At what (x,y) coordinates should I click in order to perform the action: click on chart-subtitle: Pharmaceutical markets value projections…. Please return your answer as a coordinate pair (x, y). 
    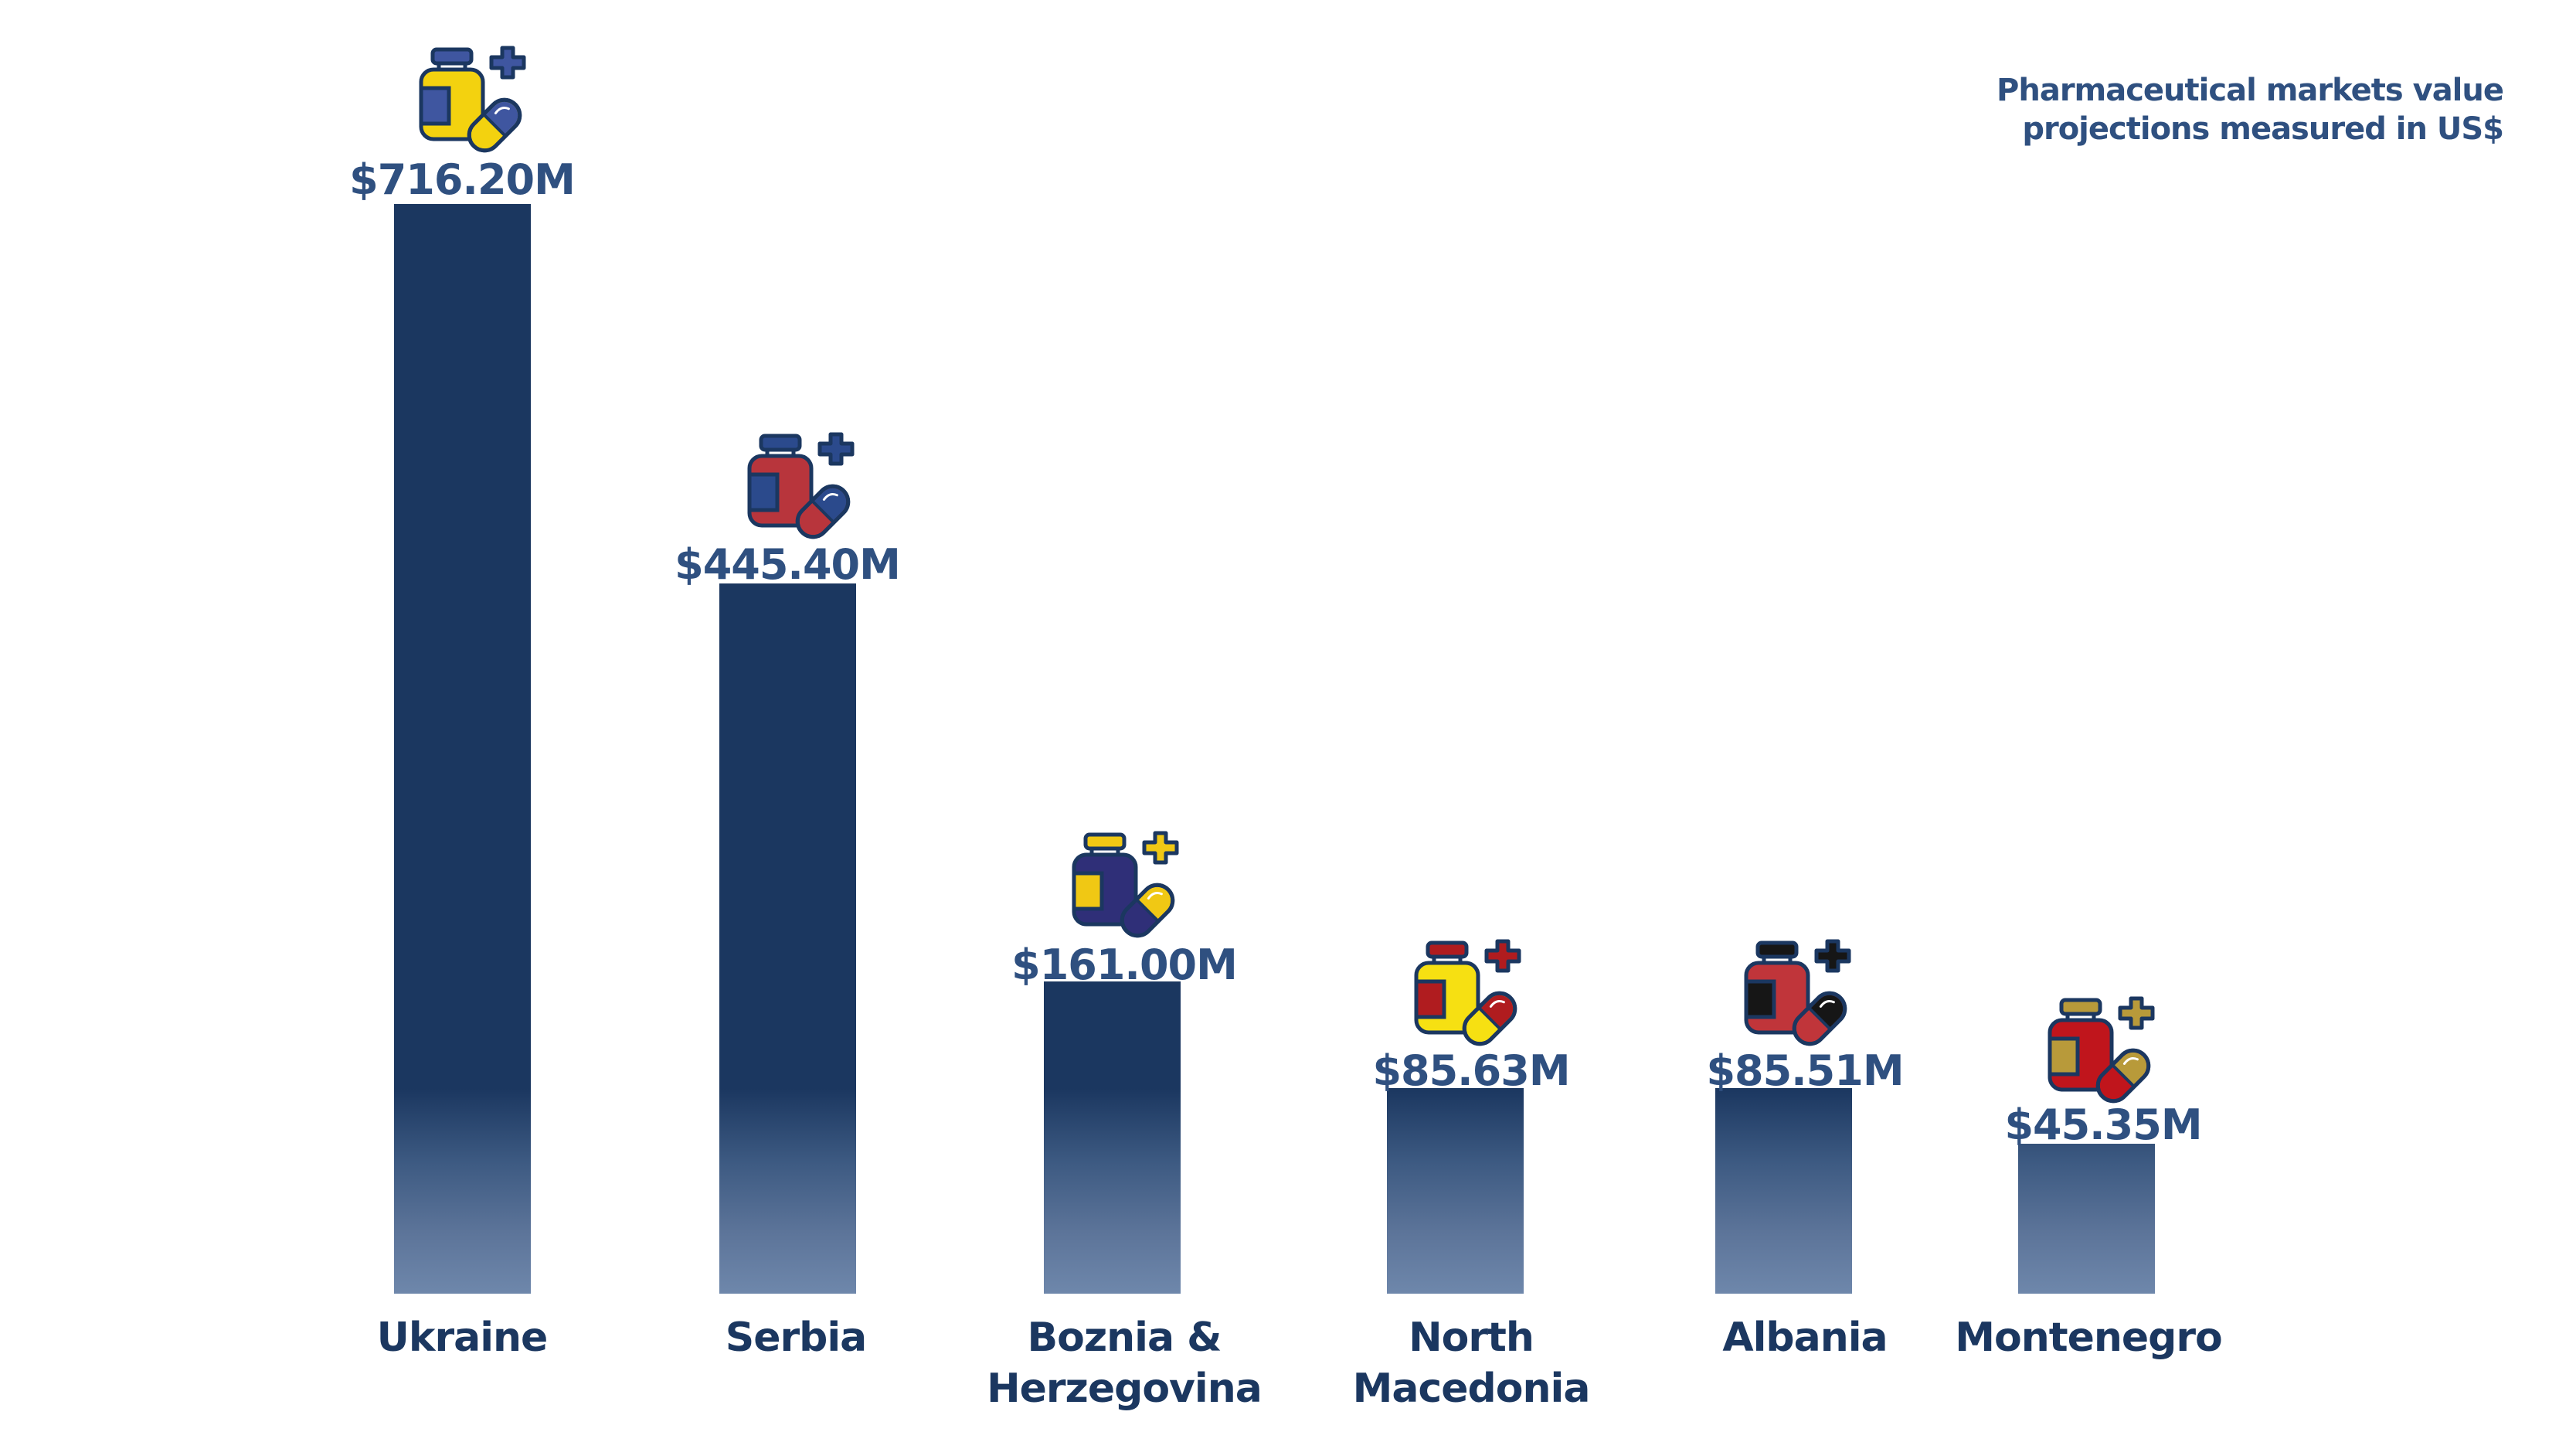
    Looking at the image, I should click on (2241, 110).